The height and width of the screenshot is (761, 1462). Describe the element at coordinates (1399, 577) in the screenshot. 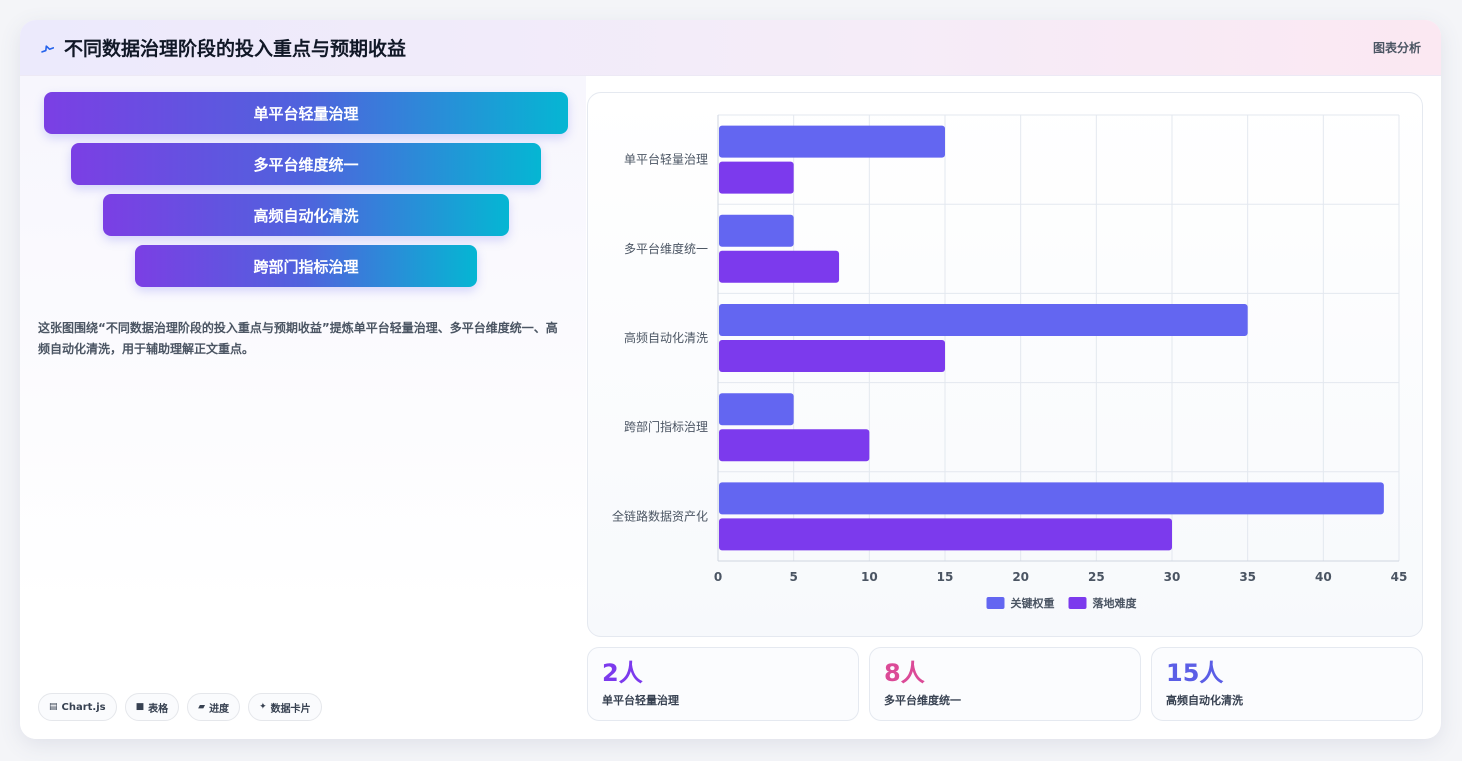

I see `x-tick-label: 45` at that location.